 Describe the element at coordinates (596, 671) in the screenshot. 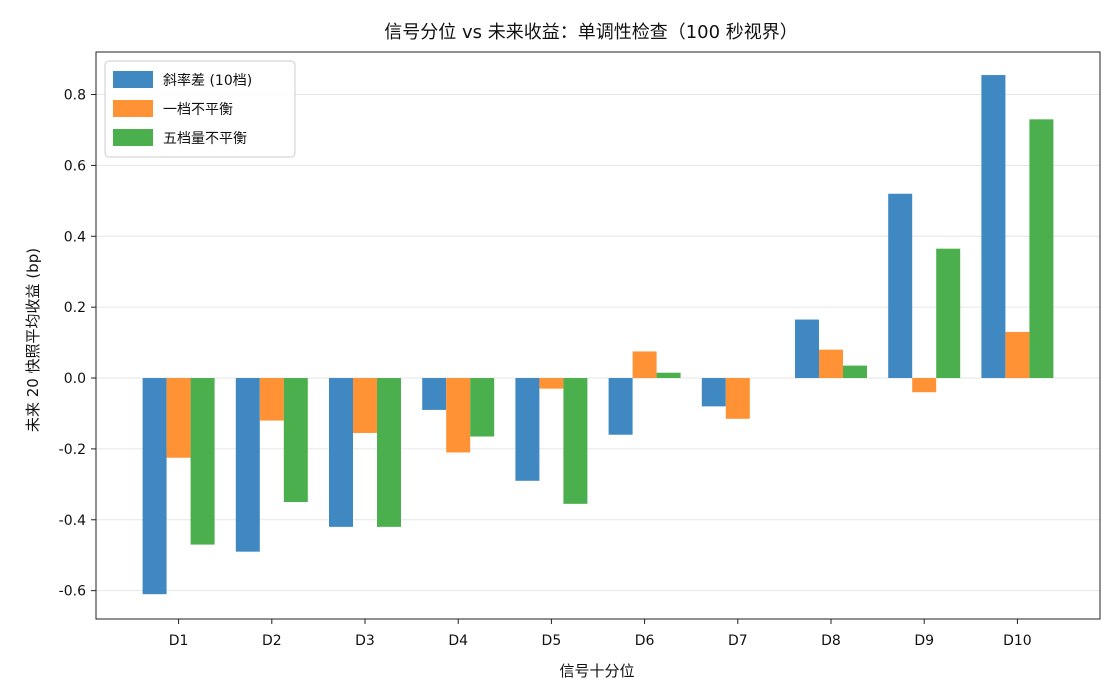

I see `x-axis-label: 信号十分位` at that location.